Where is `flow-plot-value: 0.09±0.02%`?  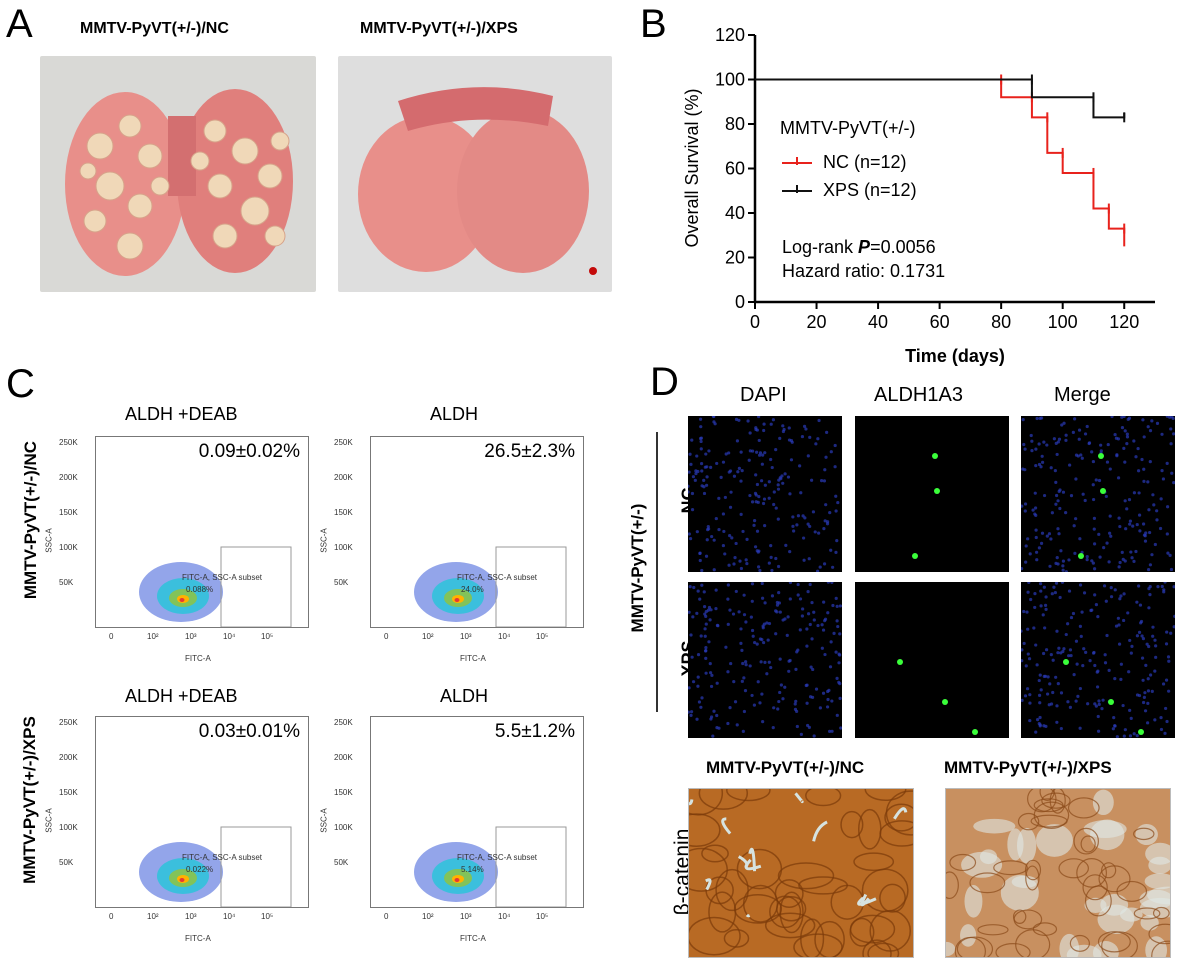 flow-plot-value: 0.09±0.02% is located at coordinates (249, 451).